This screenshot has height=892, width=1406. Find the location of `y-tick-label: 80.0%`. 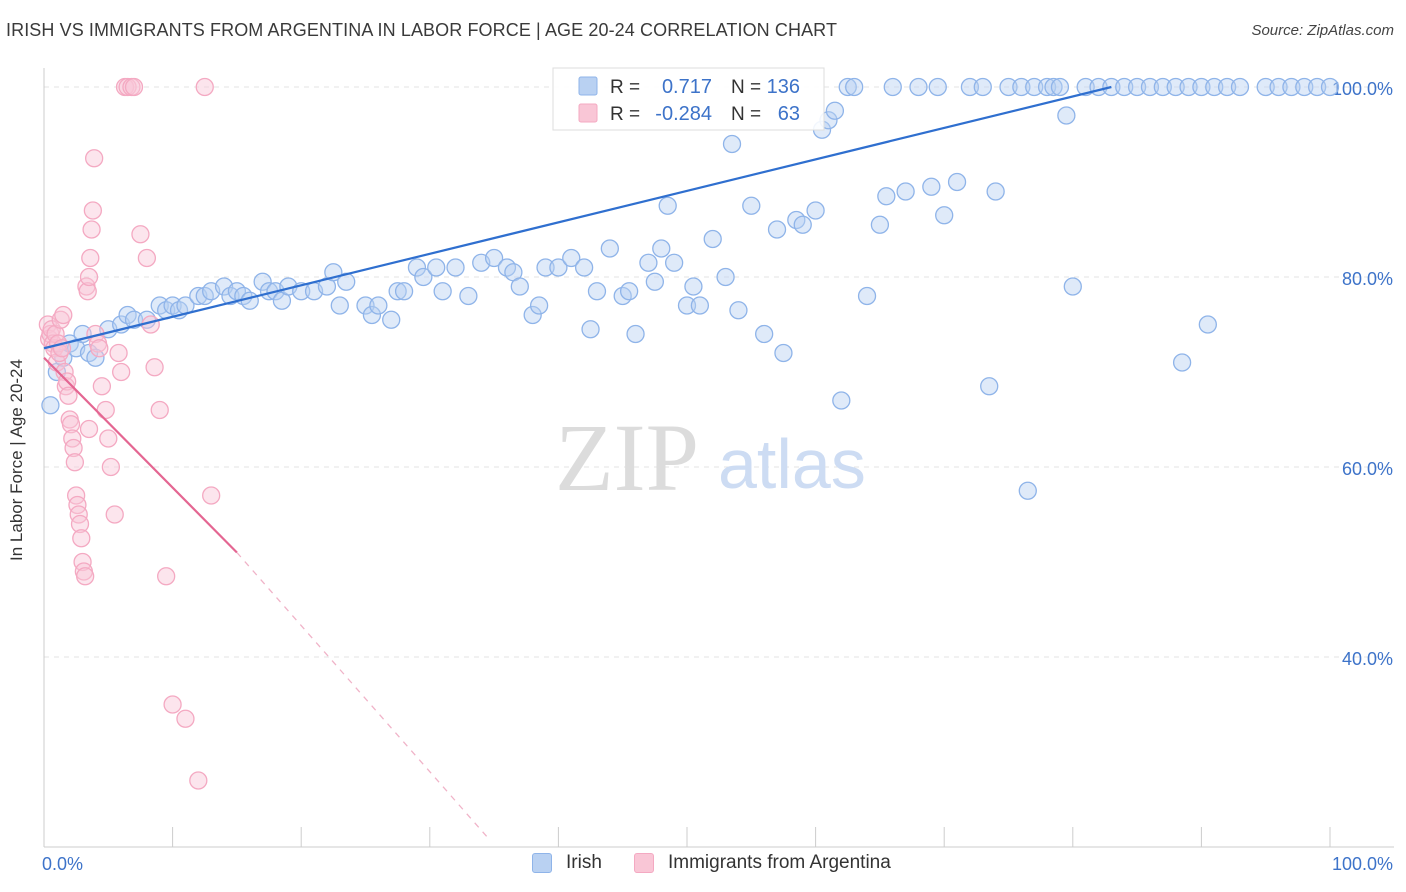

y-tick-label: 80.0% is located at coordinates (1367, 279).